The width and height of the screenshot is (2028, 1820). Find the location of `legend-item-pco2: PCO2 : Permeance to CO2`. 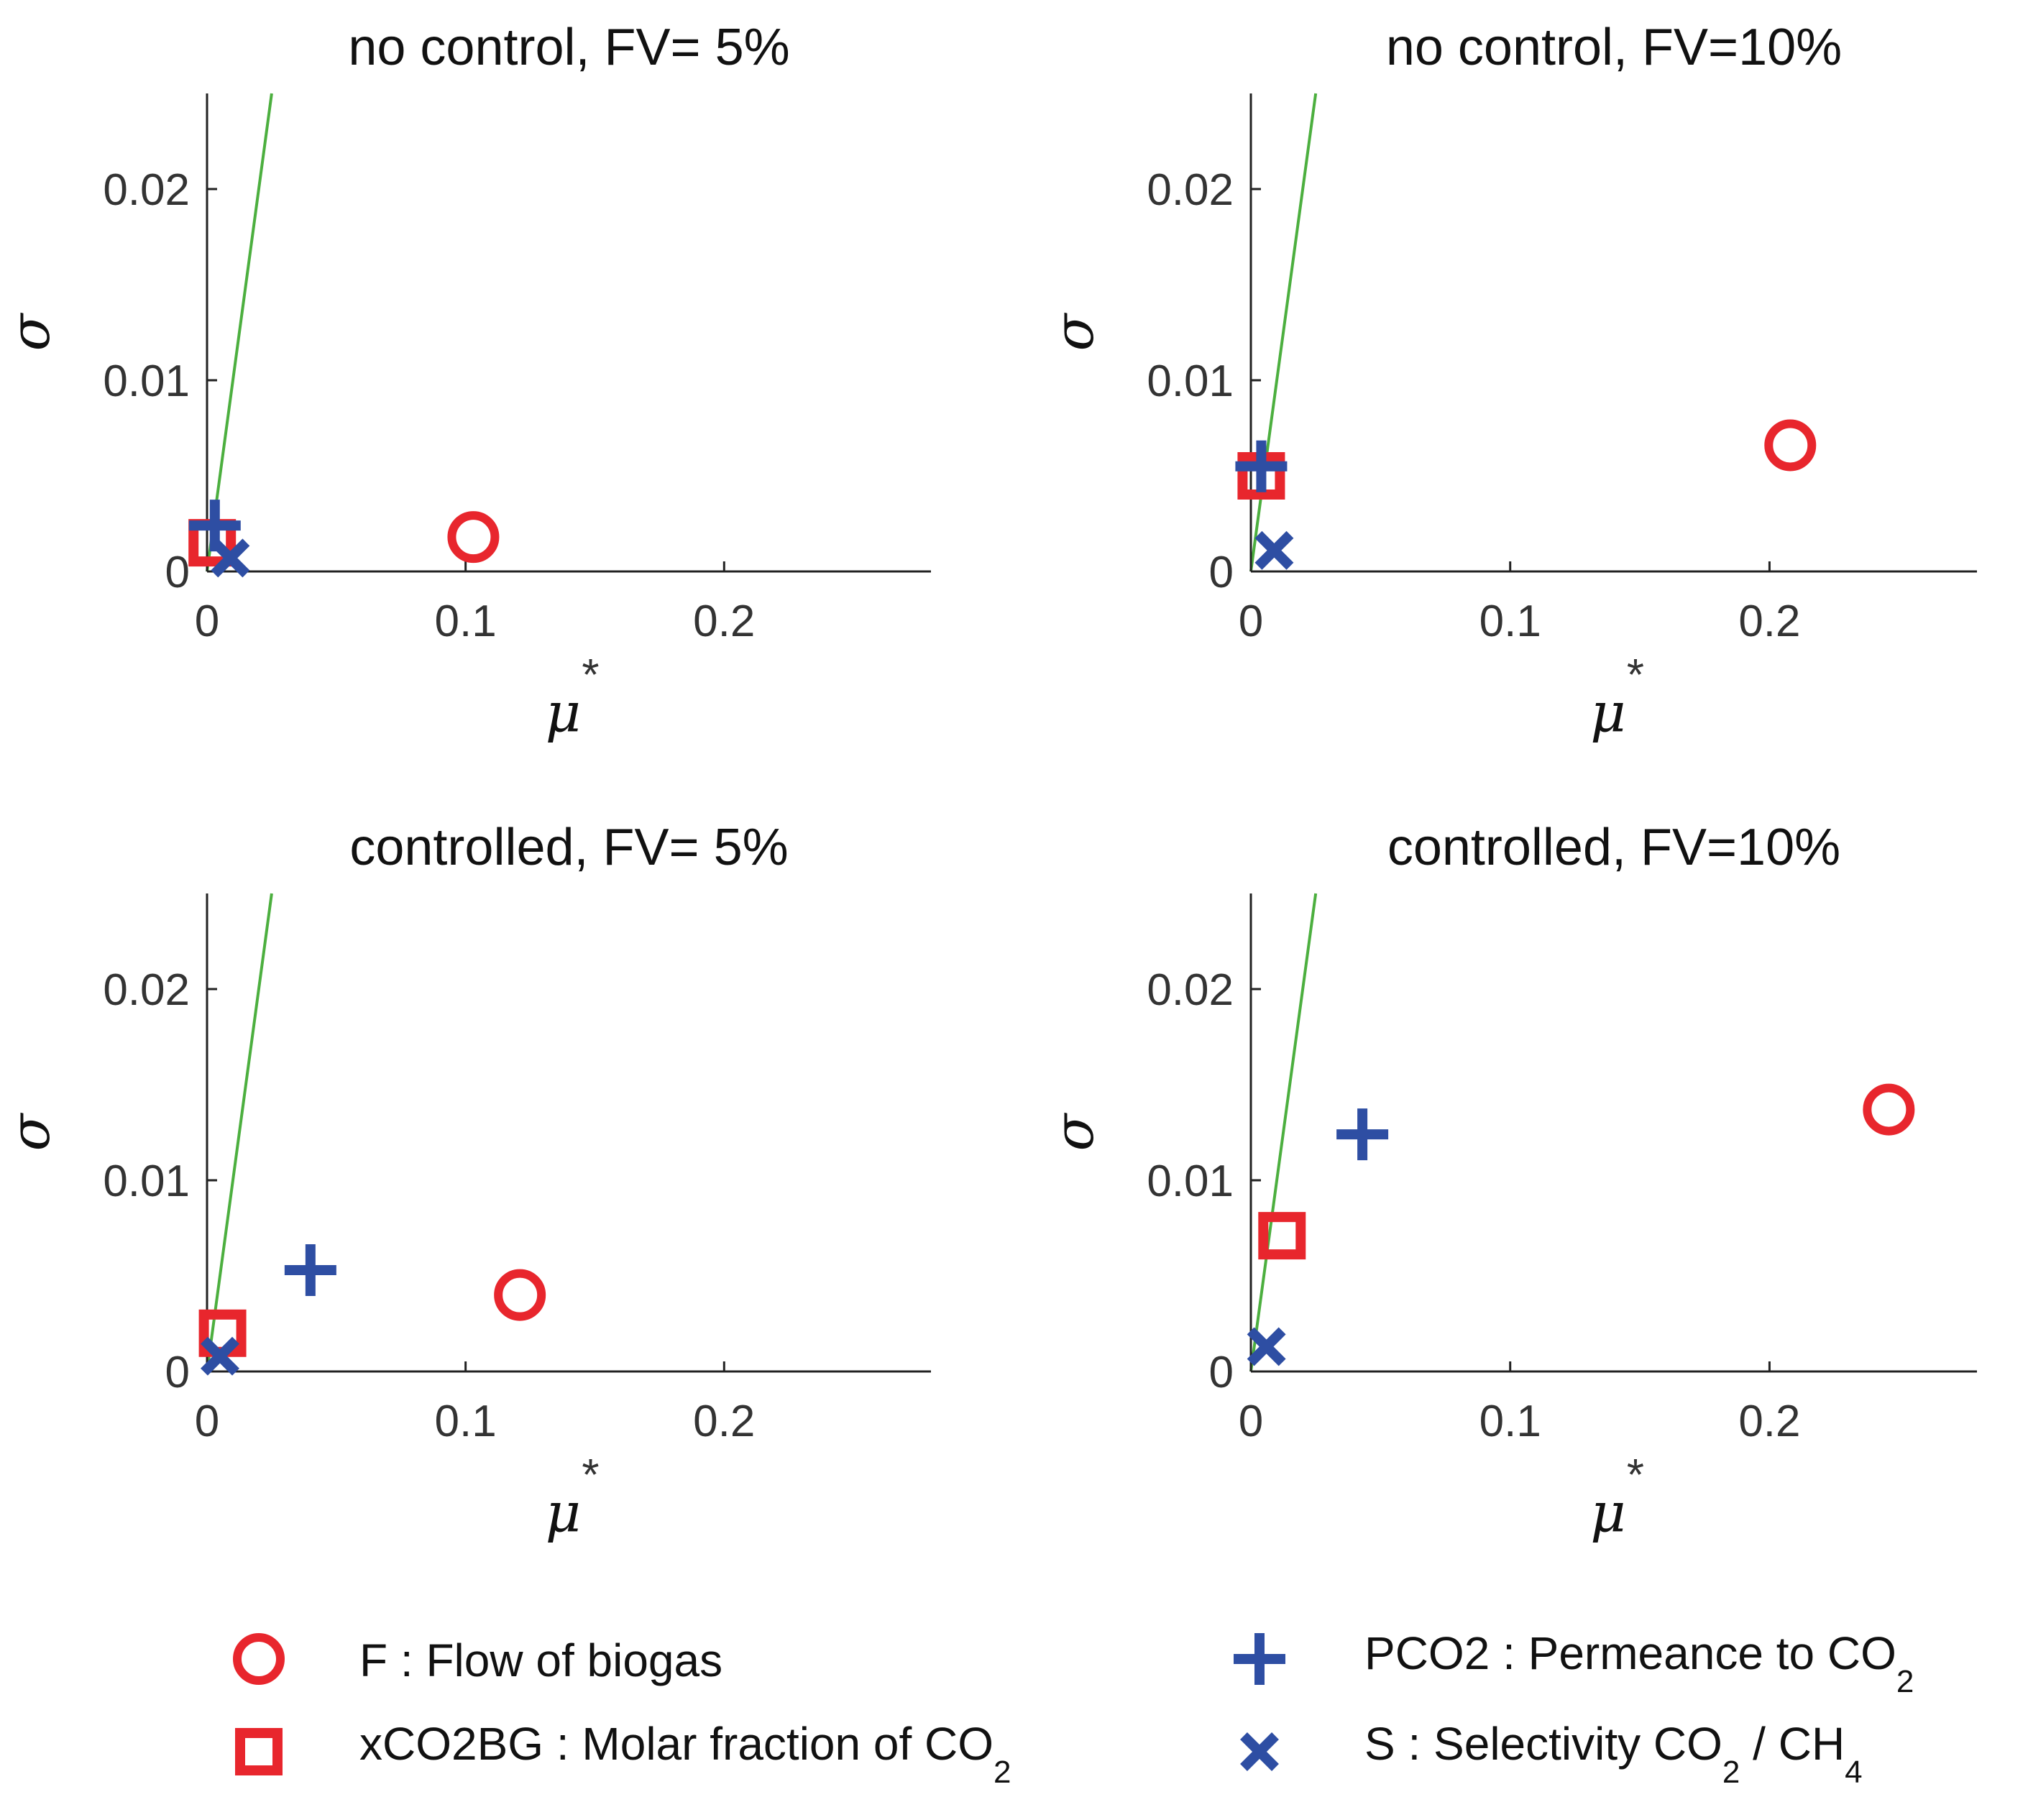

legend-item-pco2: PCO2 : Permeance to CO2 is located at coordinates (1574, 1663).